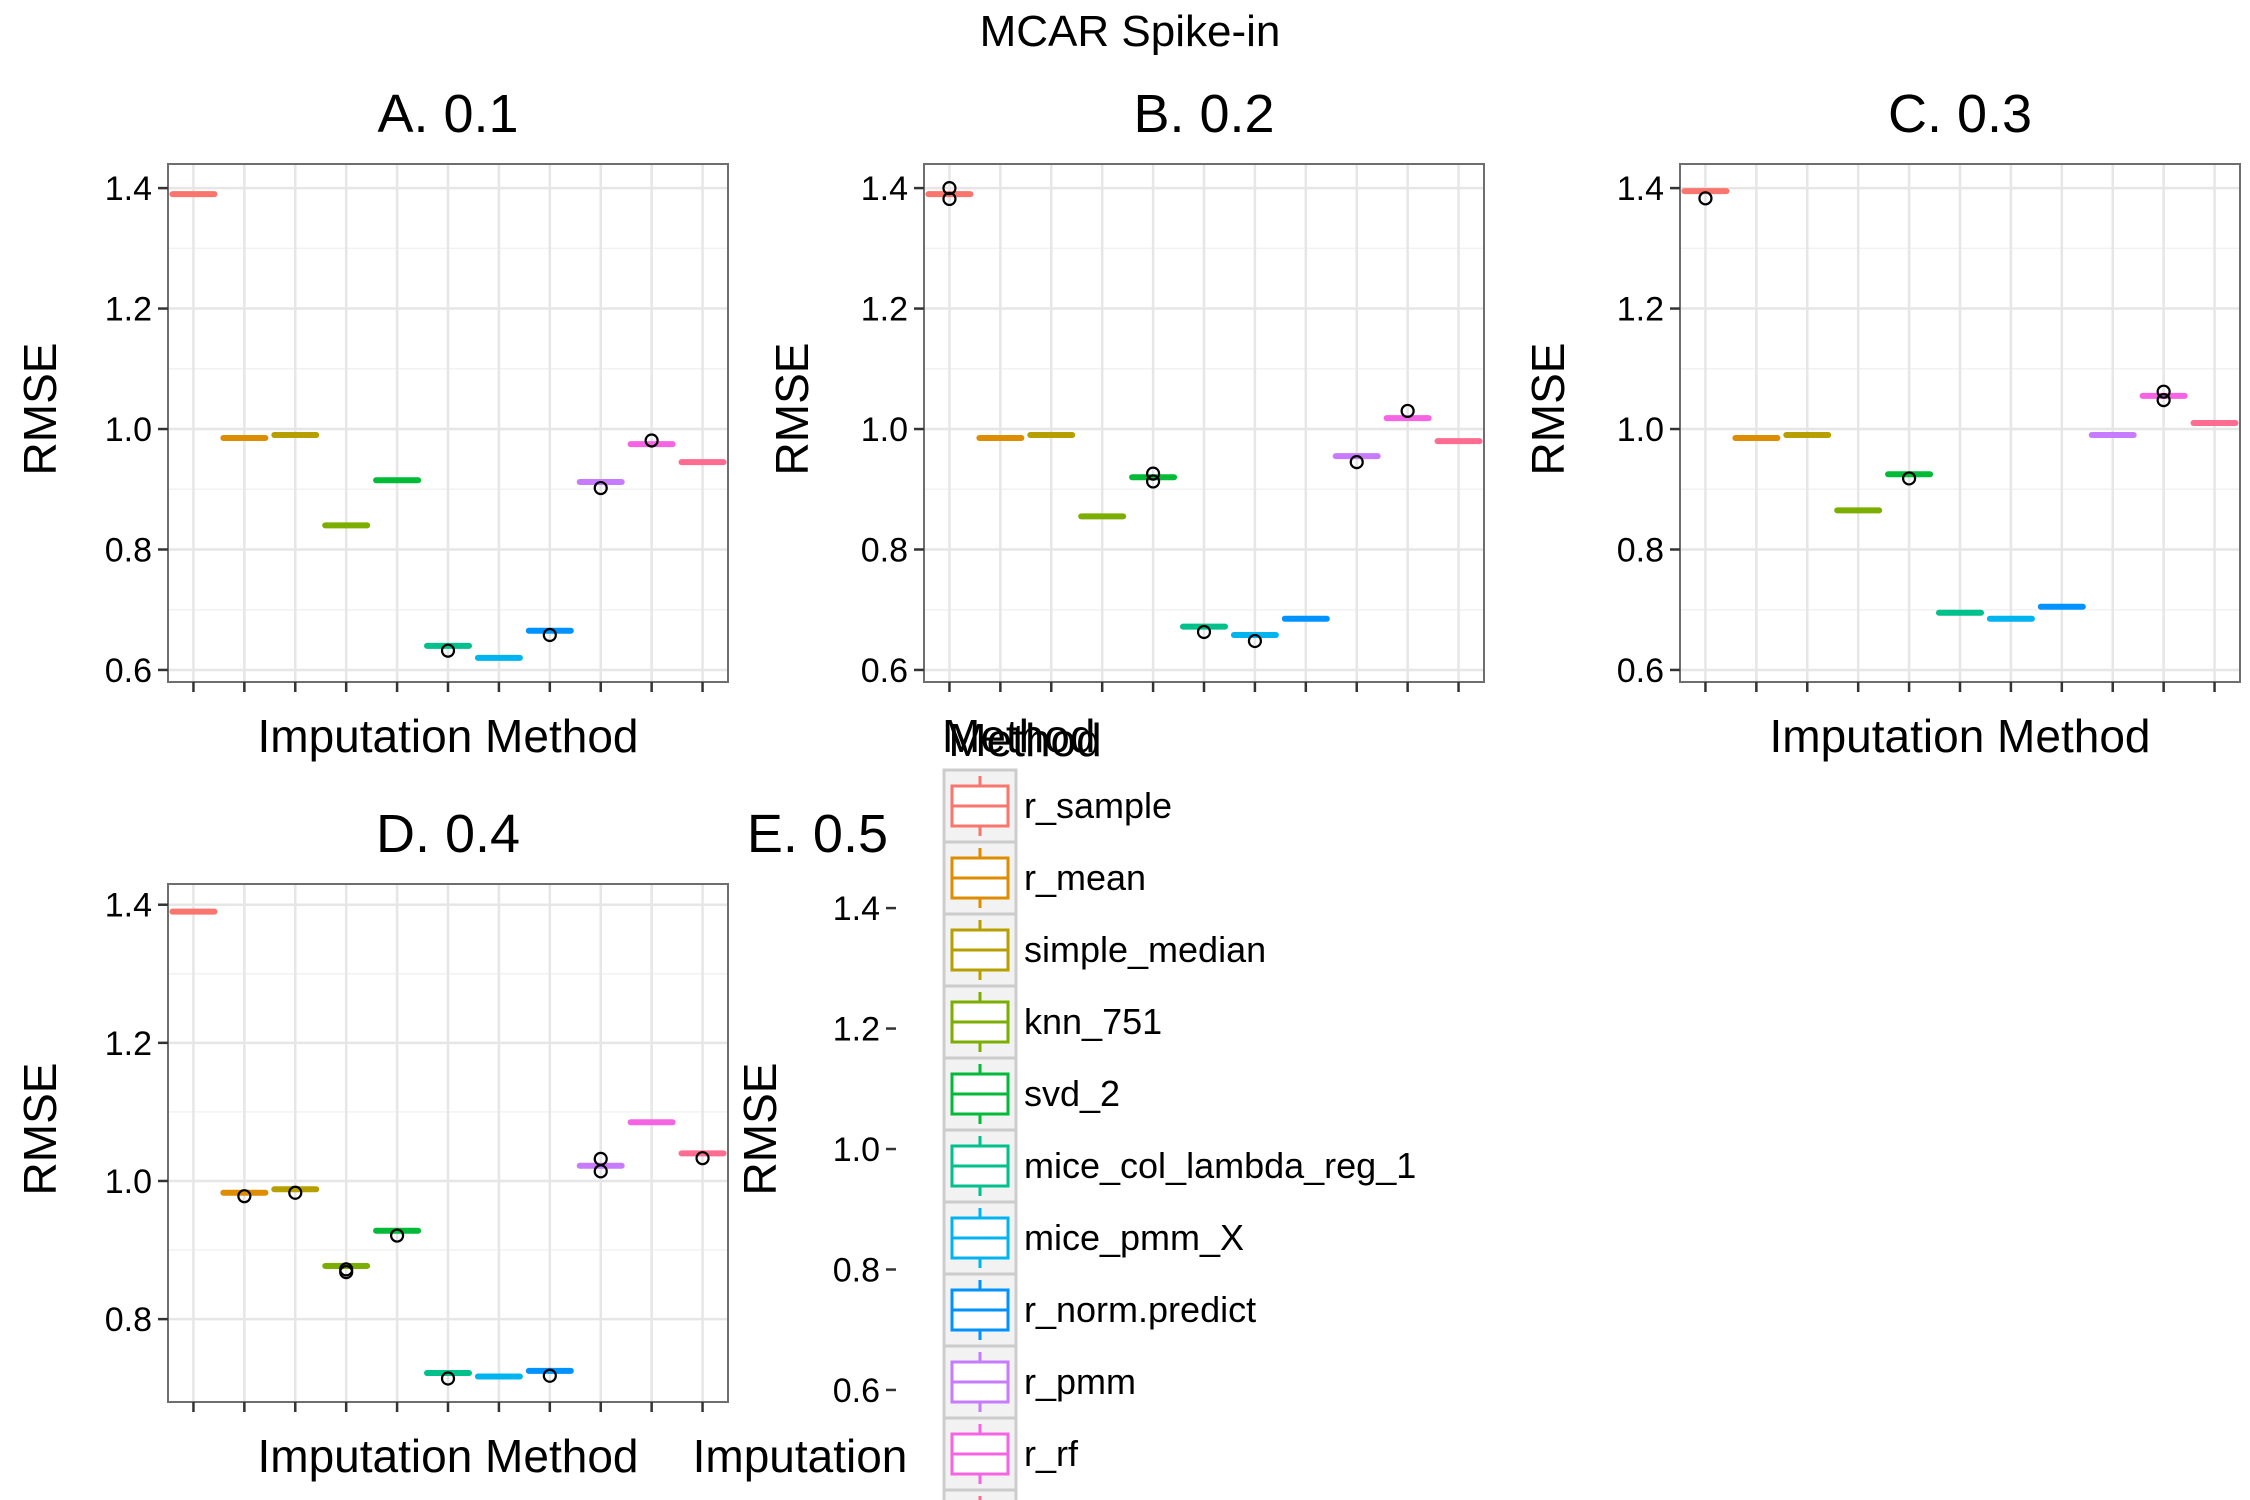  I want to click on legend-entry: mice_pmm_X, so click(1093, 1238).